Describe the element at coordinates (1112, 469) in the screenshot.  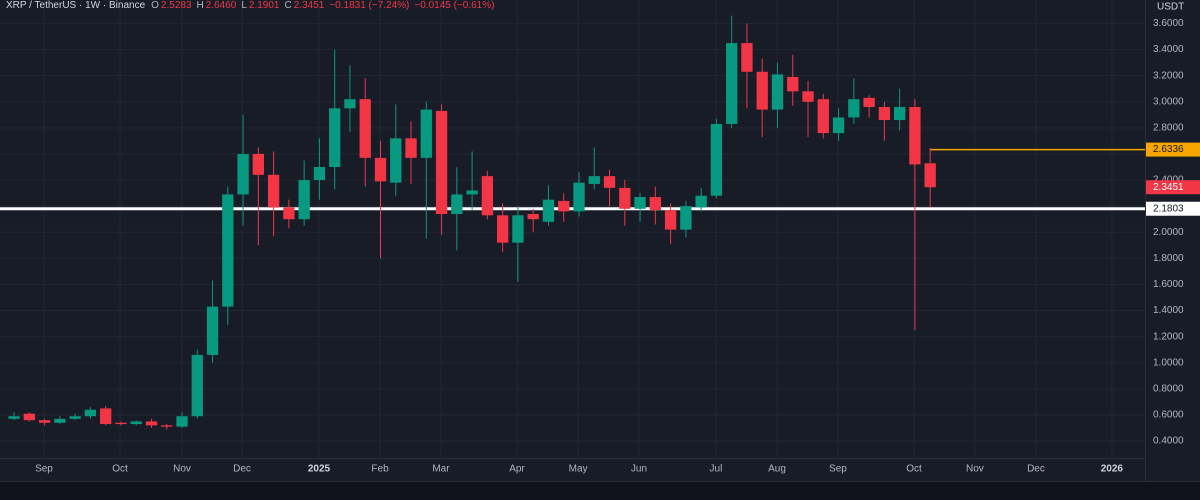
I see `x-tick-label: 2026` at that location.